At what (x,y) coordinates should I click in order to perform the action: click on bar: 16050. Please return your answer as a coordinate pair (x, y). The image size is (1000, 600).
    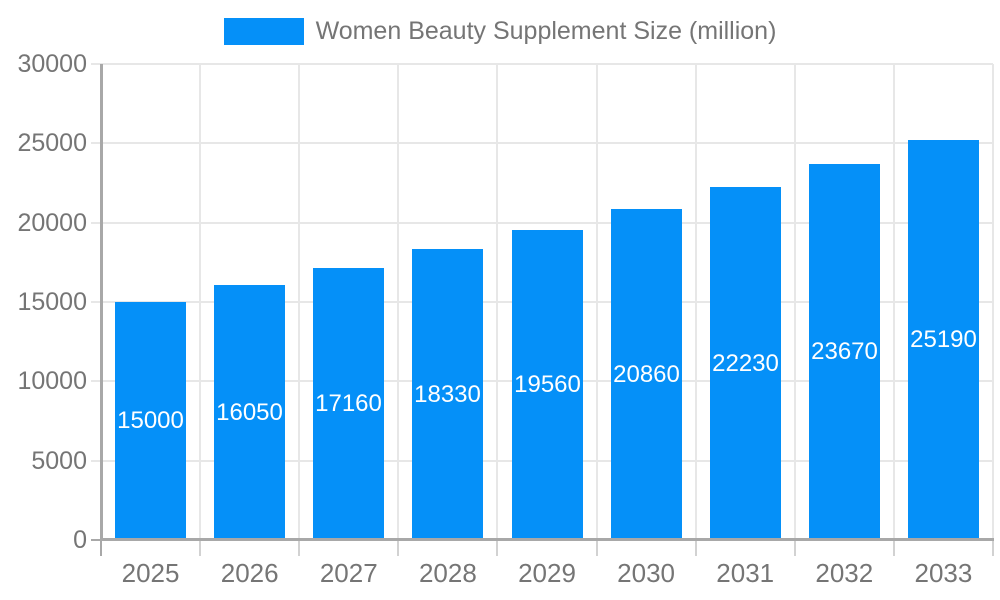
    Looking at the image, I should click on (249, 412).